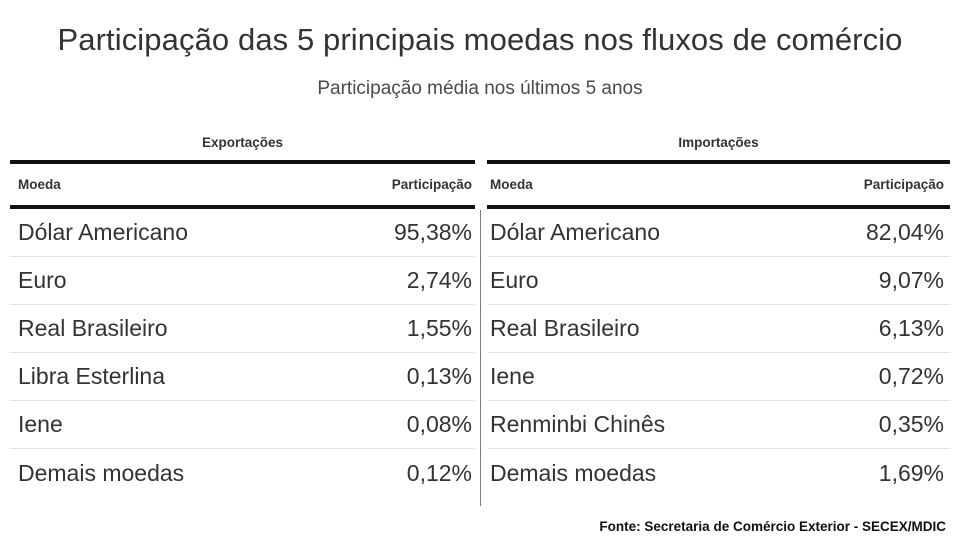  Describe the element at coordinates (911, 472) in the screenshot. I see `share-value-cell: 1,69%` at that location.